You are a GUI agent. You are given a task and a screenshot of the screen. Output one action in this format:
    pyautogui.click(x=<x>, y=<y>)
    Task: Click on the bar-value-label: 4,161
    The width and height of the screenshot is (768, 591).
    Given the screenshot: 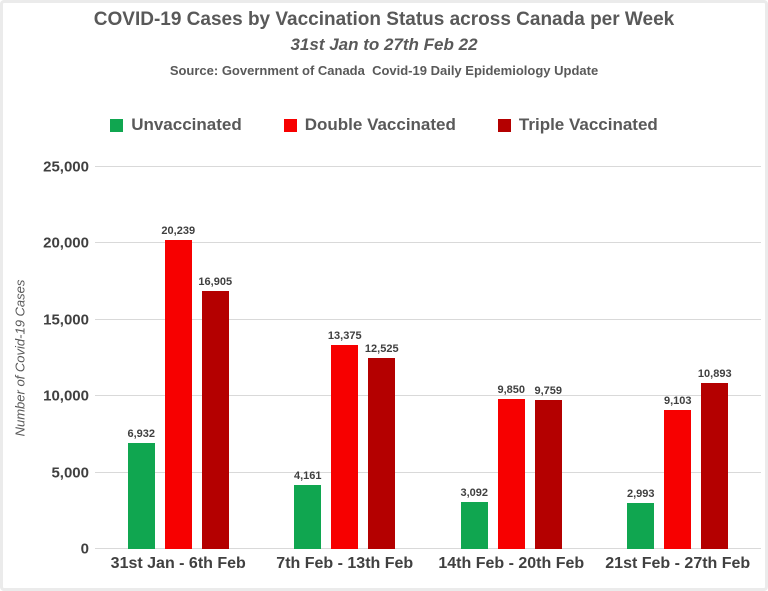 What is the action you would take?
    pyautogui.click(x=307, y=476)
    